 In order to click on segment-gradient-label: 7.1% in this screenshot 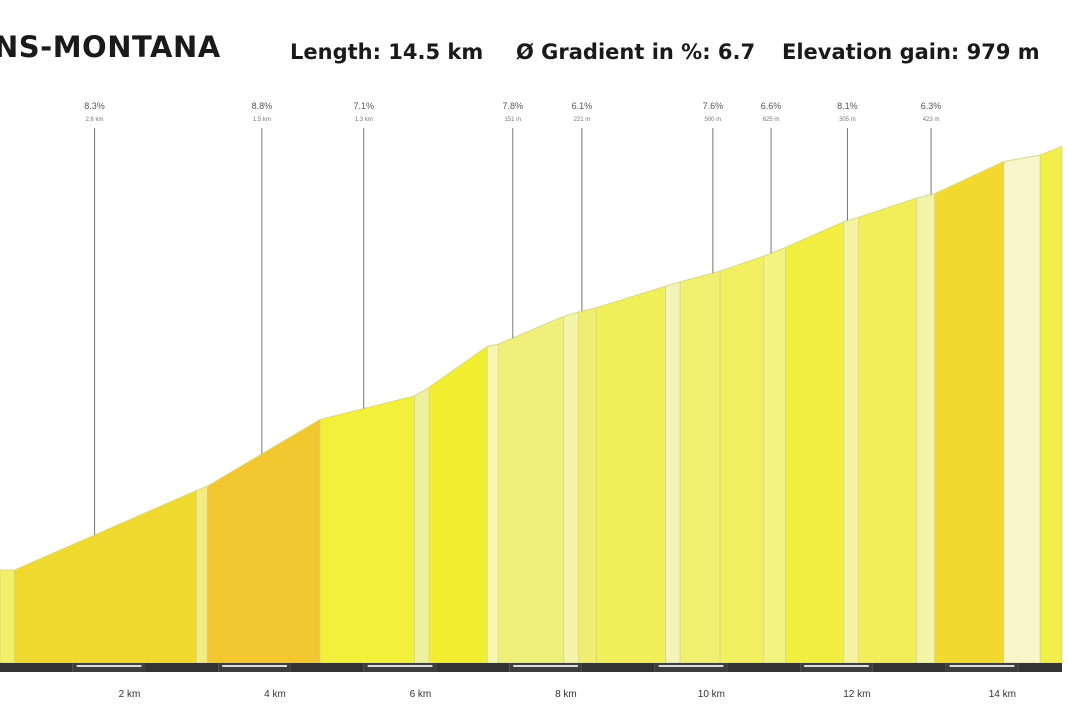, I will do `click(363, 106)`.